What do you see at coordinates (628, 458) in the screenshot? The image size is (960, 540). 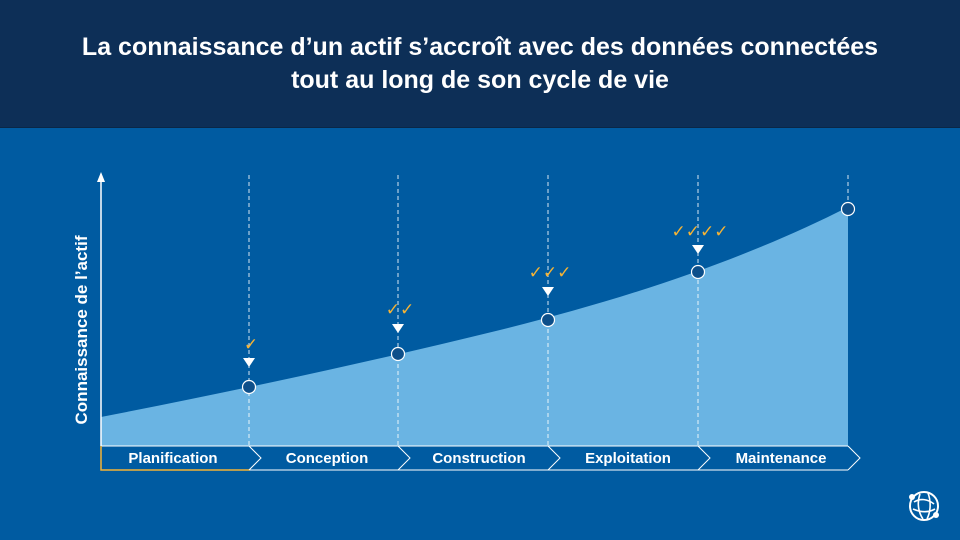 I see `phase-exploitation: Exploitation` at bounding box center [628, 458].